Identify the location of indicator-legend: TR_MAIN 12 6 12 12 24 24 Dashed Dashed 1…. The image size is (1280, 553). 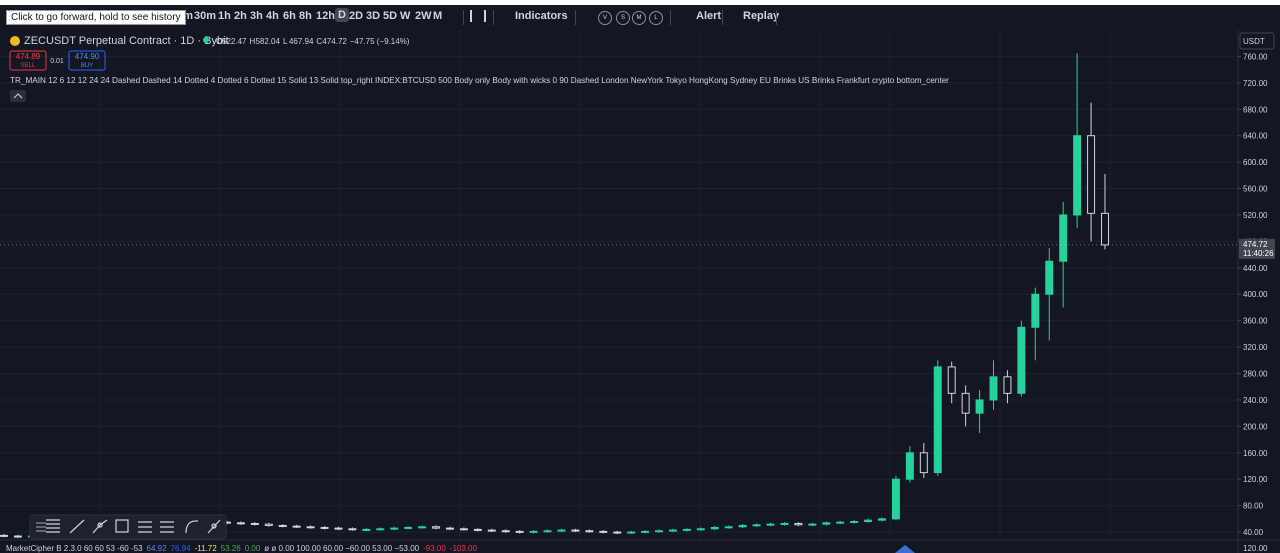
(479, 80).